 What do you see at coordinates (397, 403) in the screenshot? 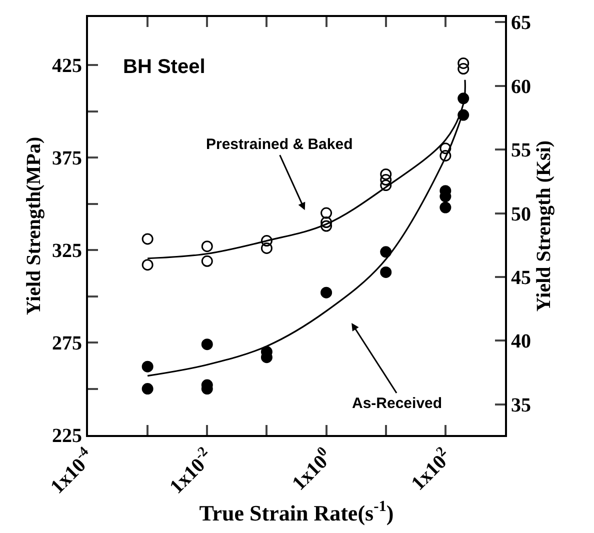
I see `annotation: As-Received` at bounding box center [397, 403].